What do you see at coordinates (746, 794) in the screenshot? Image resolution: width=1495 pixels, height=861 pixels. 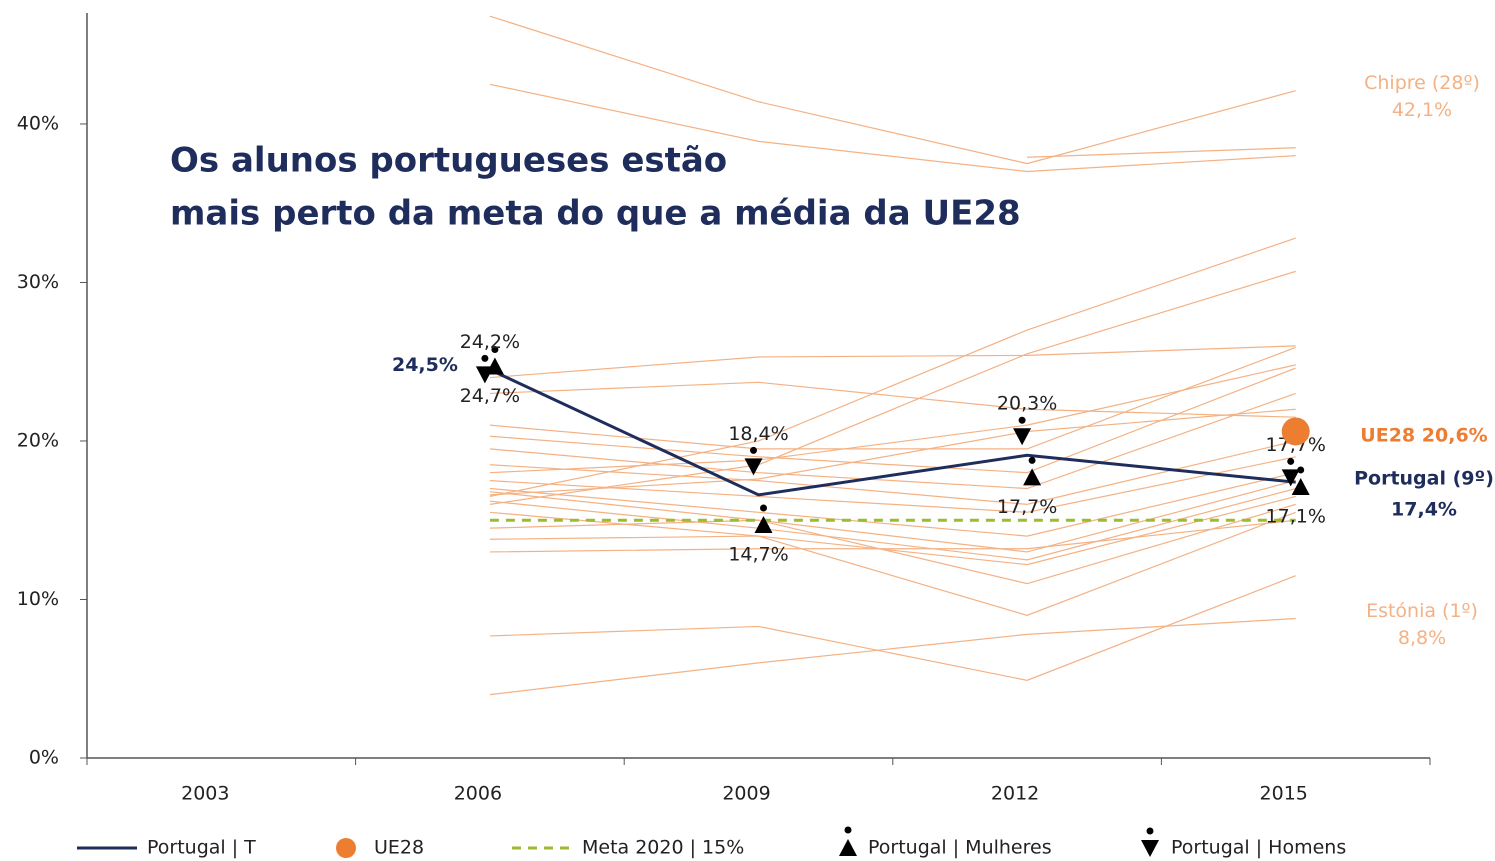 I see `x-tick-label: 2009` at bounding box center [746, 794].